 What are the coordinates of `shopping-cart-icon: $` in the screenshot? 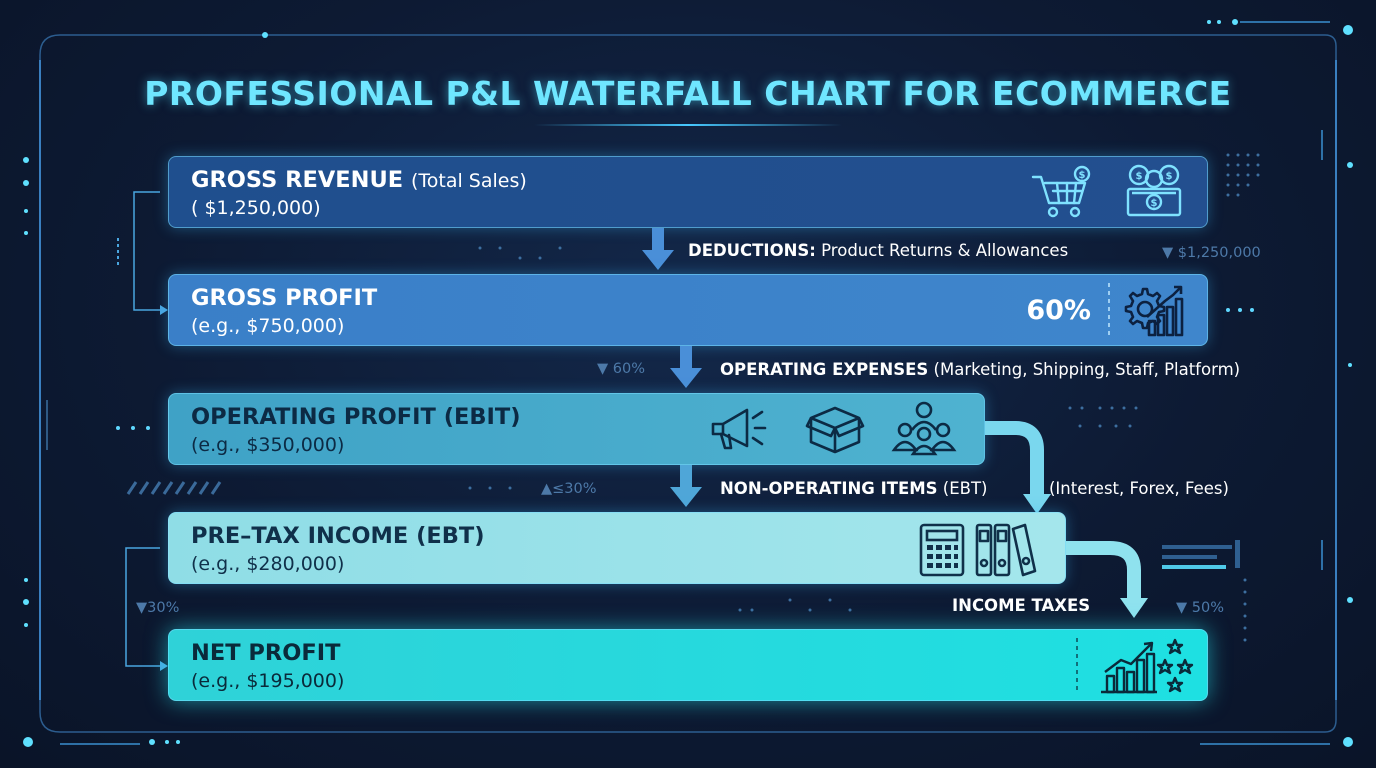 It's located at (1061, 191).